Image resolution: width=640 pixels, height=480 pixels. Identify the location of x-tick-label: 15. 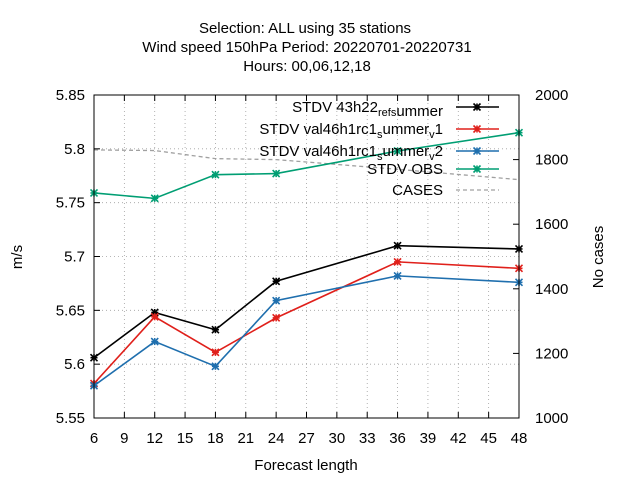
(185, 438).